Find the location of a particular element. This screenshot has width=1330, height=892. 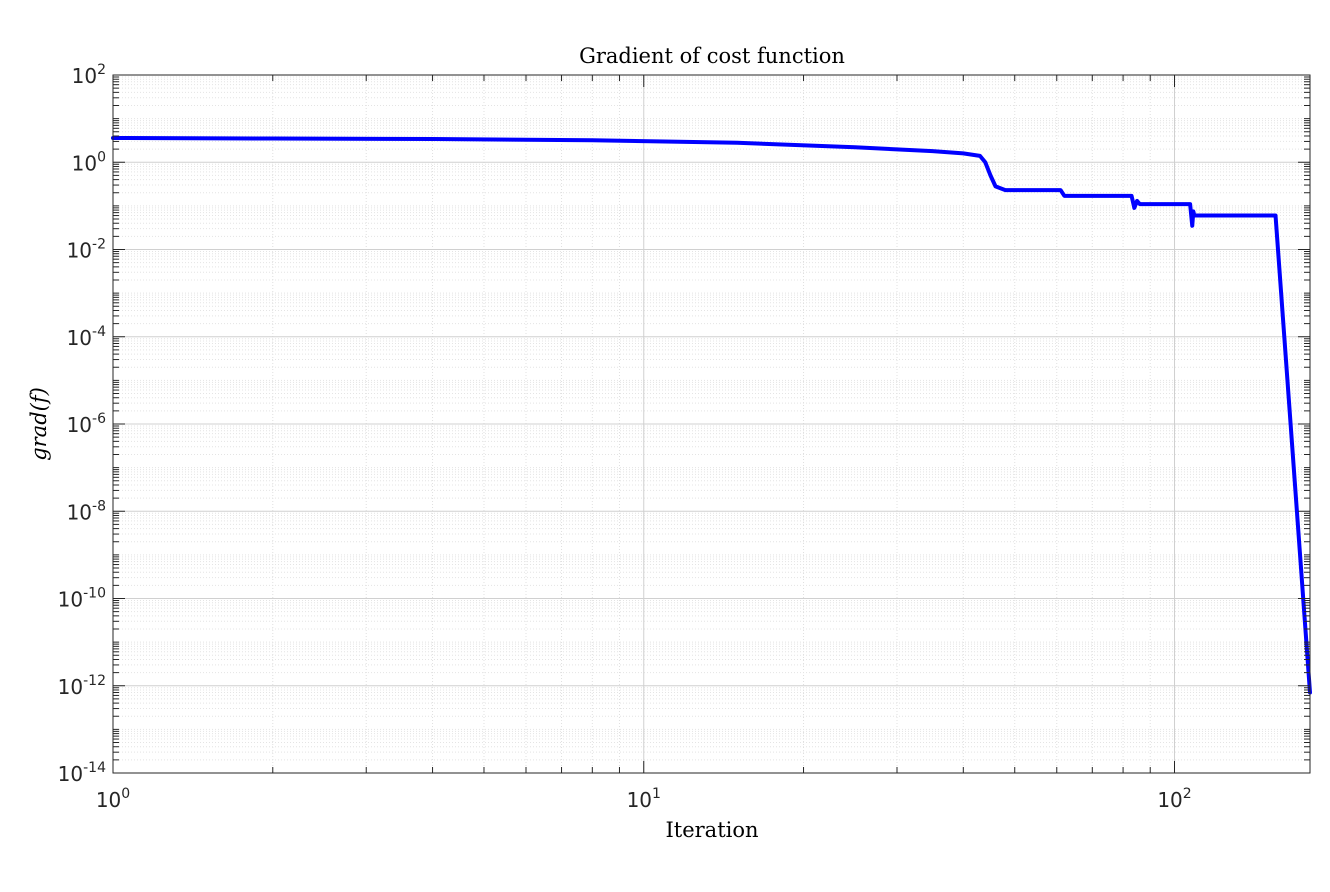

x-axis-label: Iteration is located at coordinates (711, 830).